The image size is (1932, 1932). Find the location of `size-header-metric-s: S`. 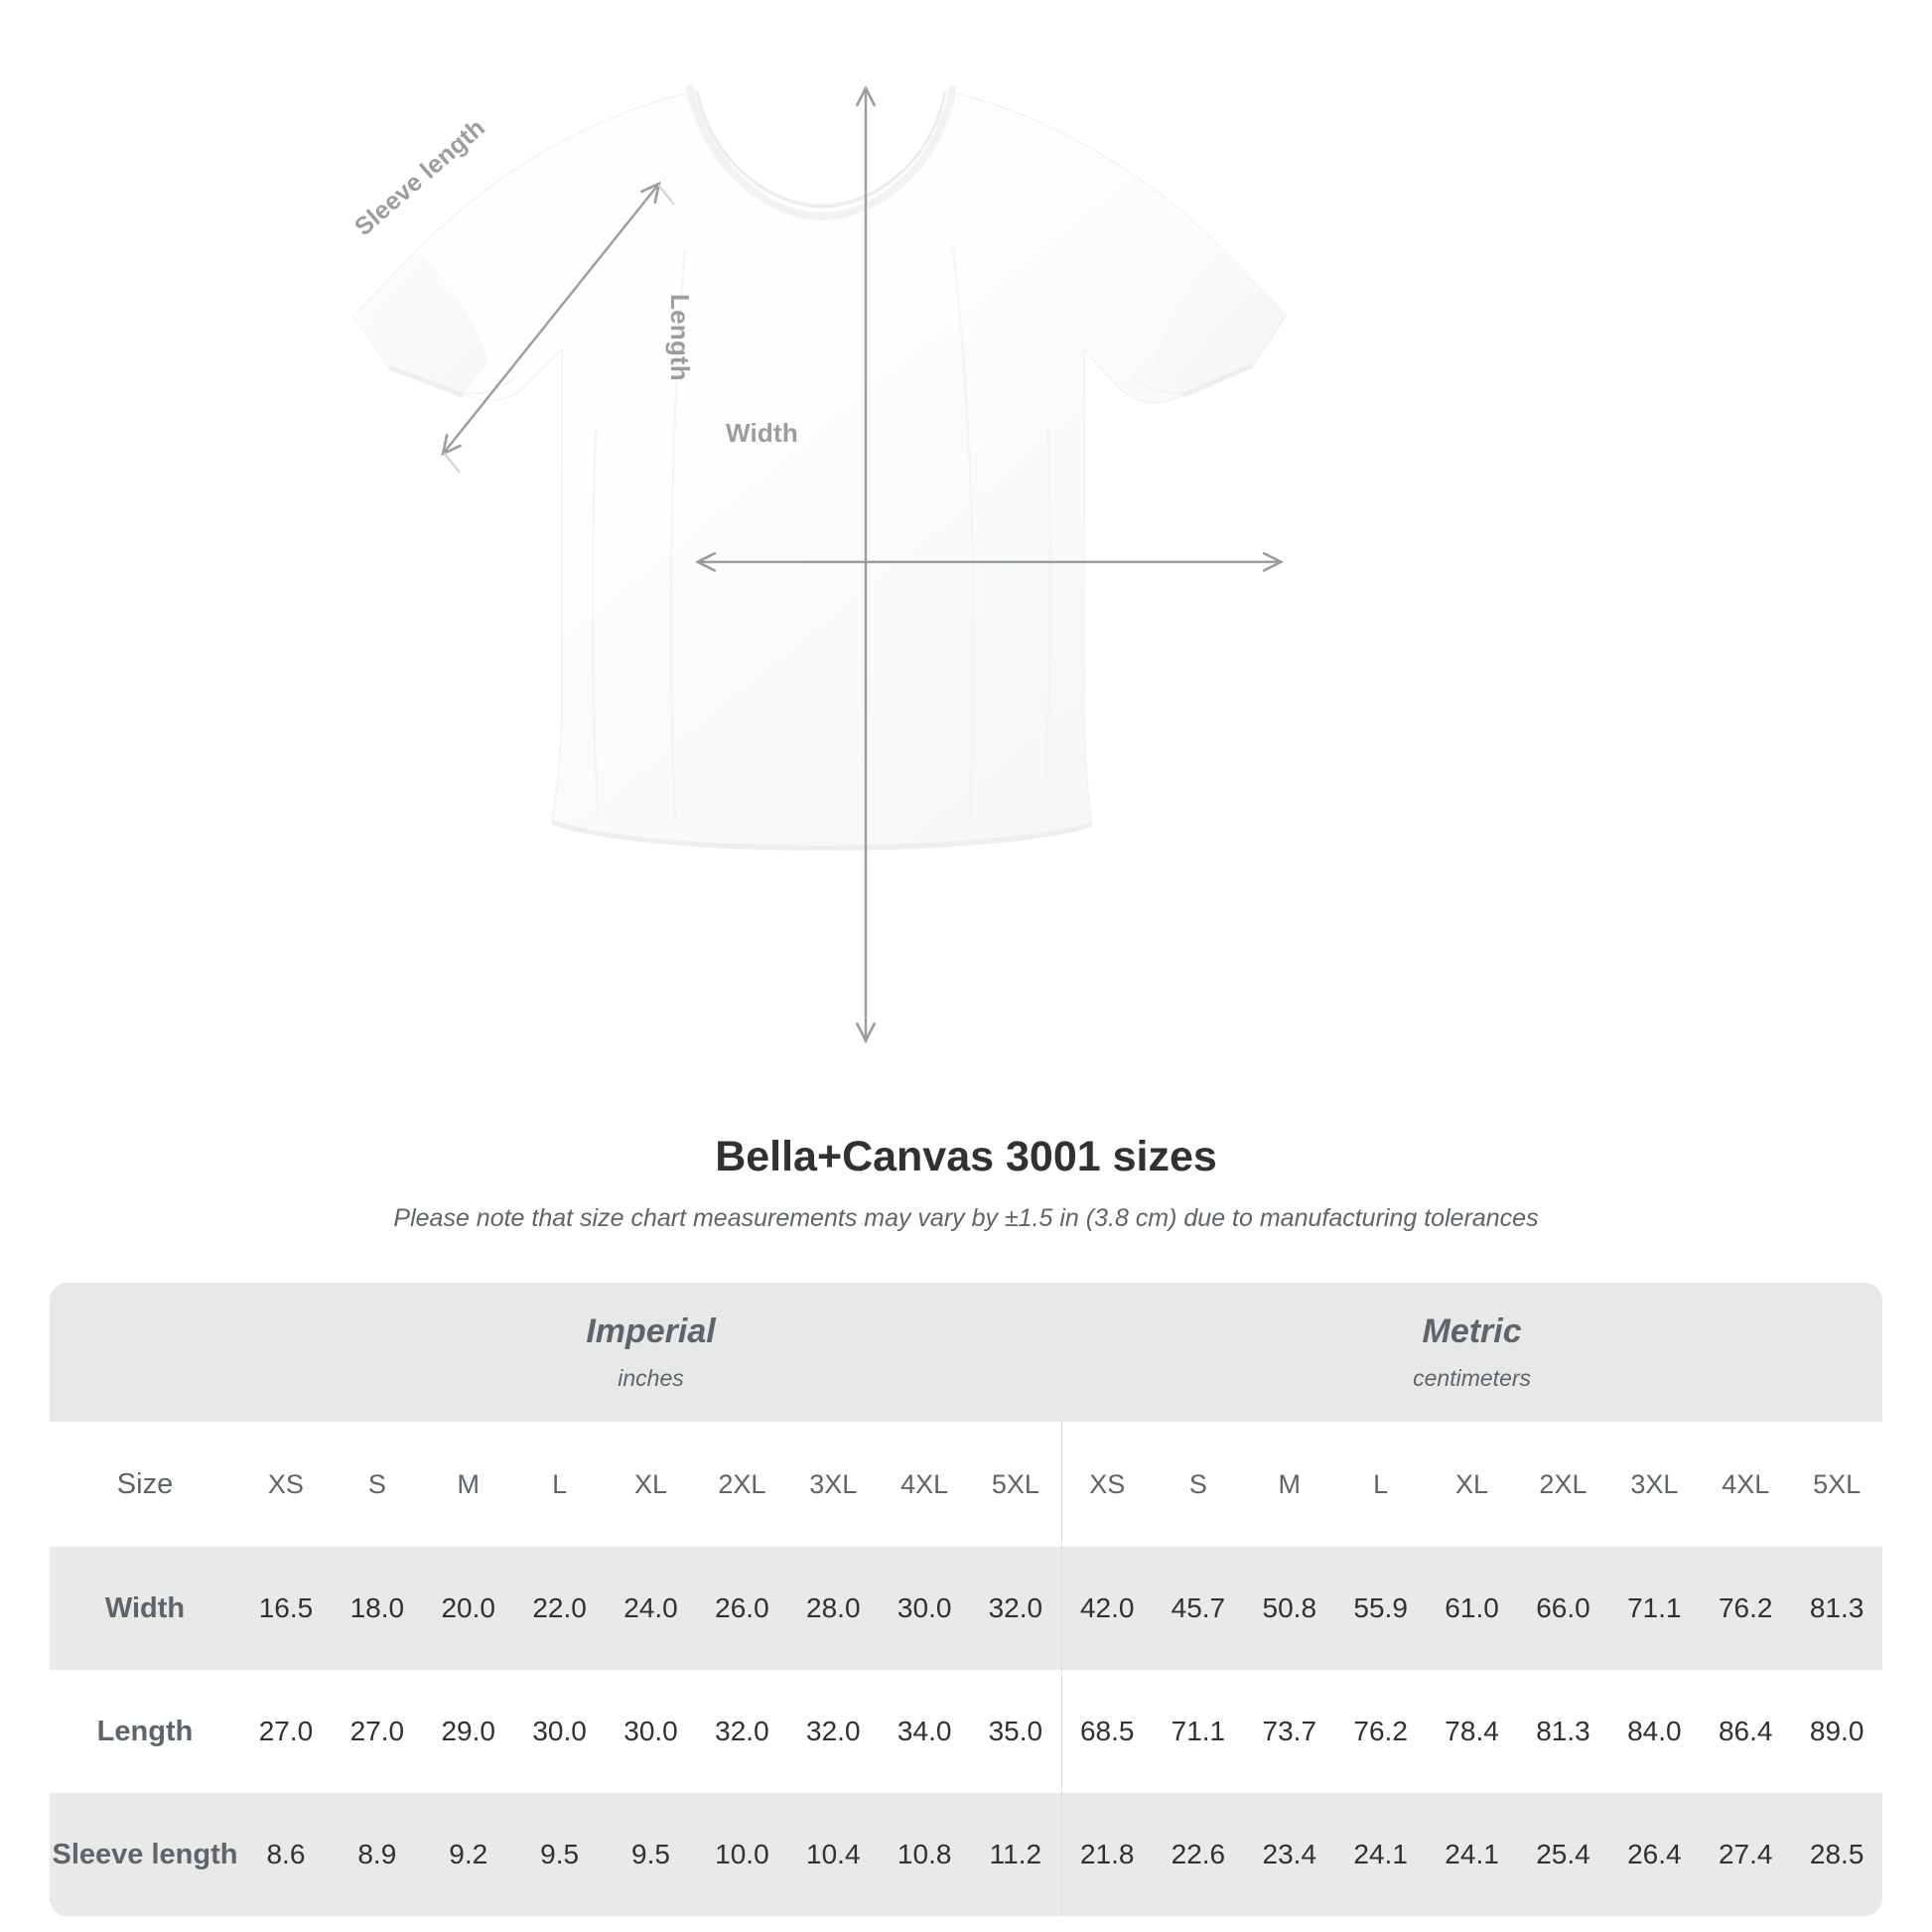

size-header-metric-s: S is located at coordinates (1198, 1485).